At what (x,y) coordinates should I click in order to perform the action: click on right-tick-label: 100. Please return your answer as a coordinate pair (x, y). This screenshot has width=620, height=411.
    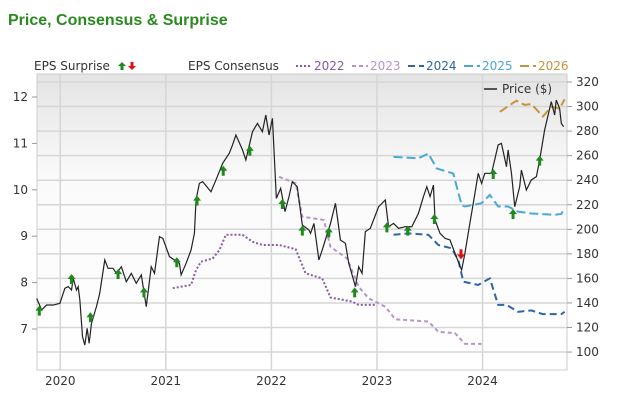
    Looking at the image, I should click on (587, 352).